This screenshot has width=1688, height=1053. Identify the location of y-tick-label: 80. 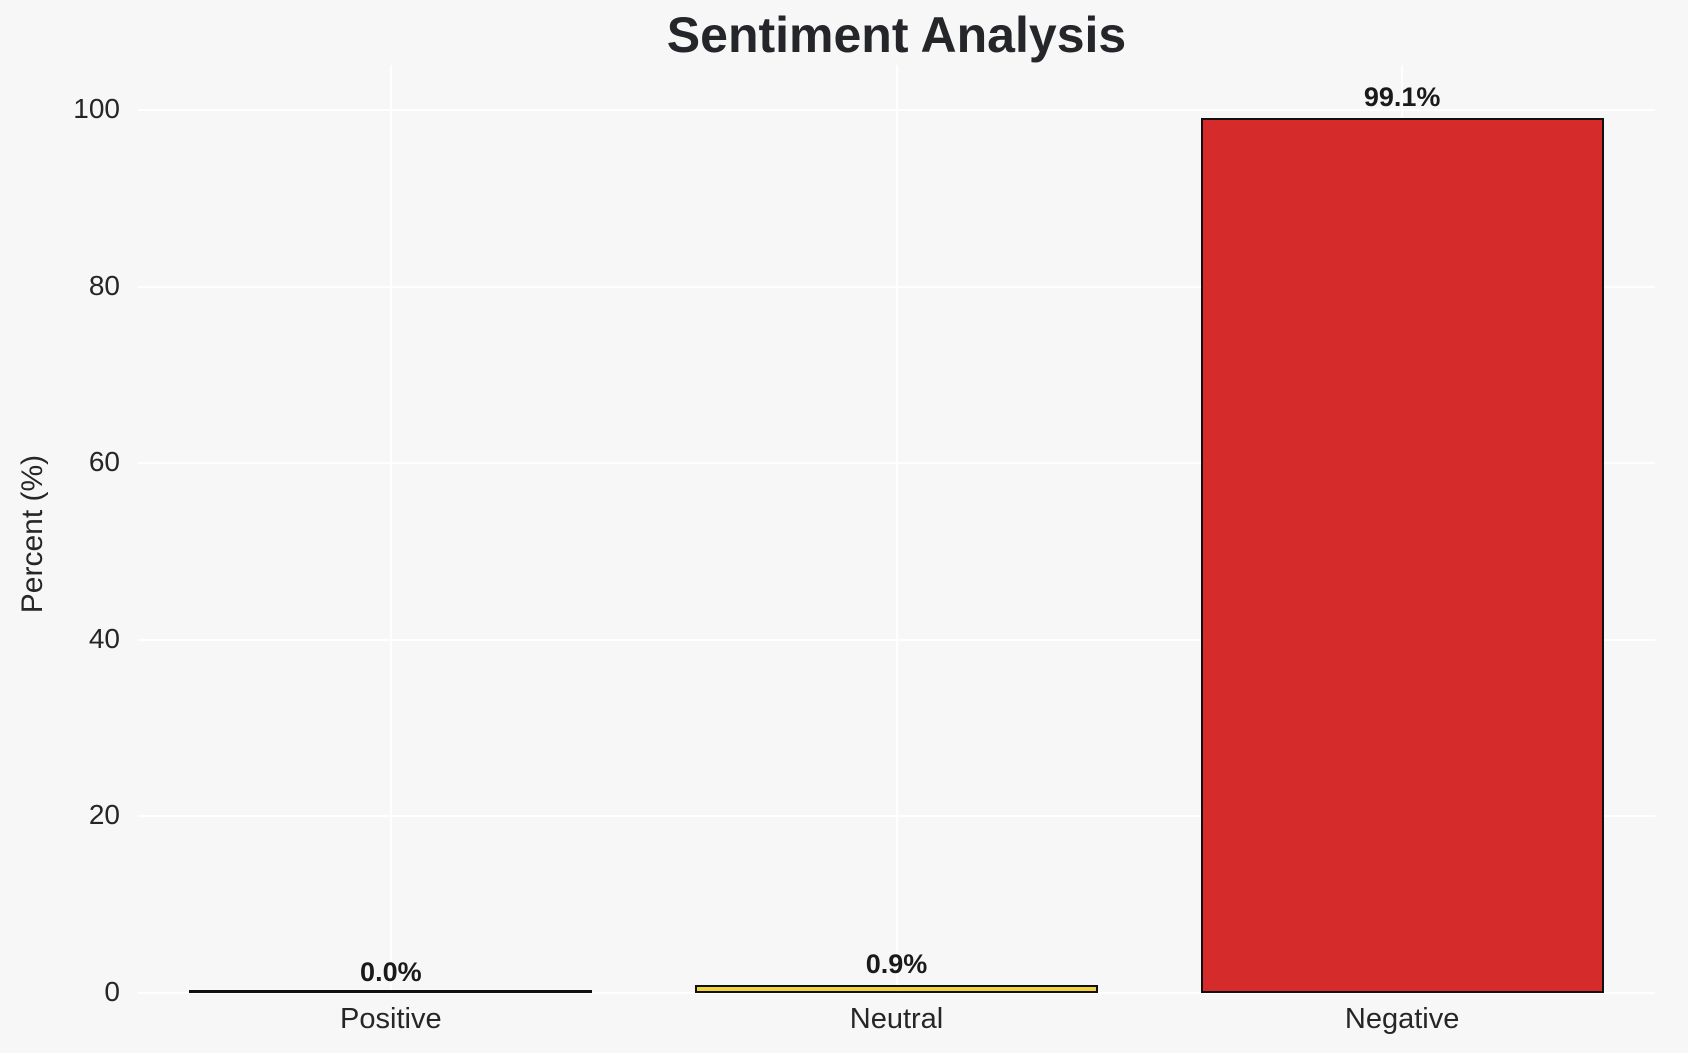
(104, 285).